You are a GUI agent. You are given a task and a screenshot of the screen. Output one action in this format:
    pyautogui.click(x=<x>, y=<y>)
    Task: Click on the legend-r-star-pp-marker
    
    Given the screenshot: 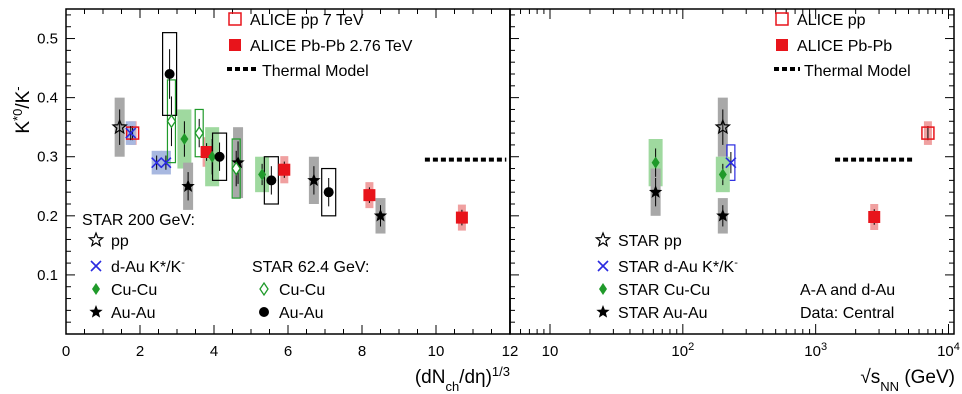 What is the action you would take?
    pyautogui.click(x=603, y=239)
    